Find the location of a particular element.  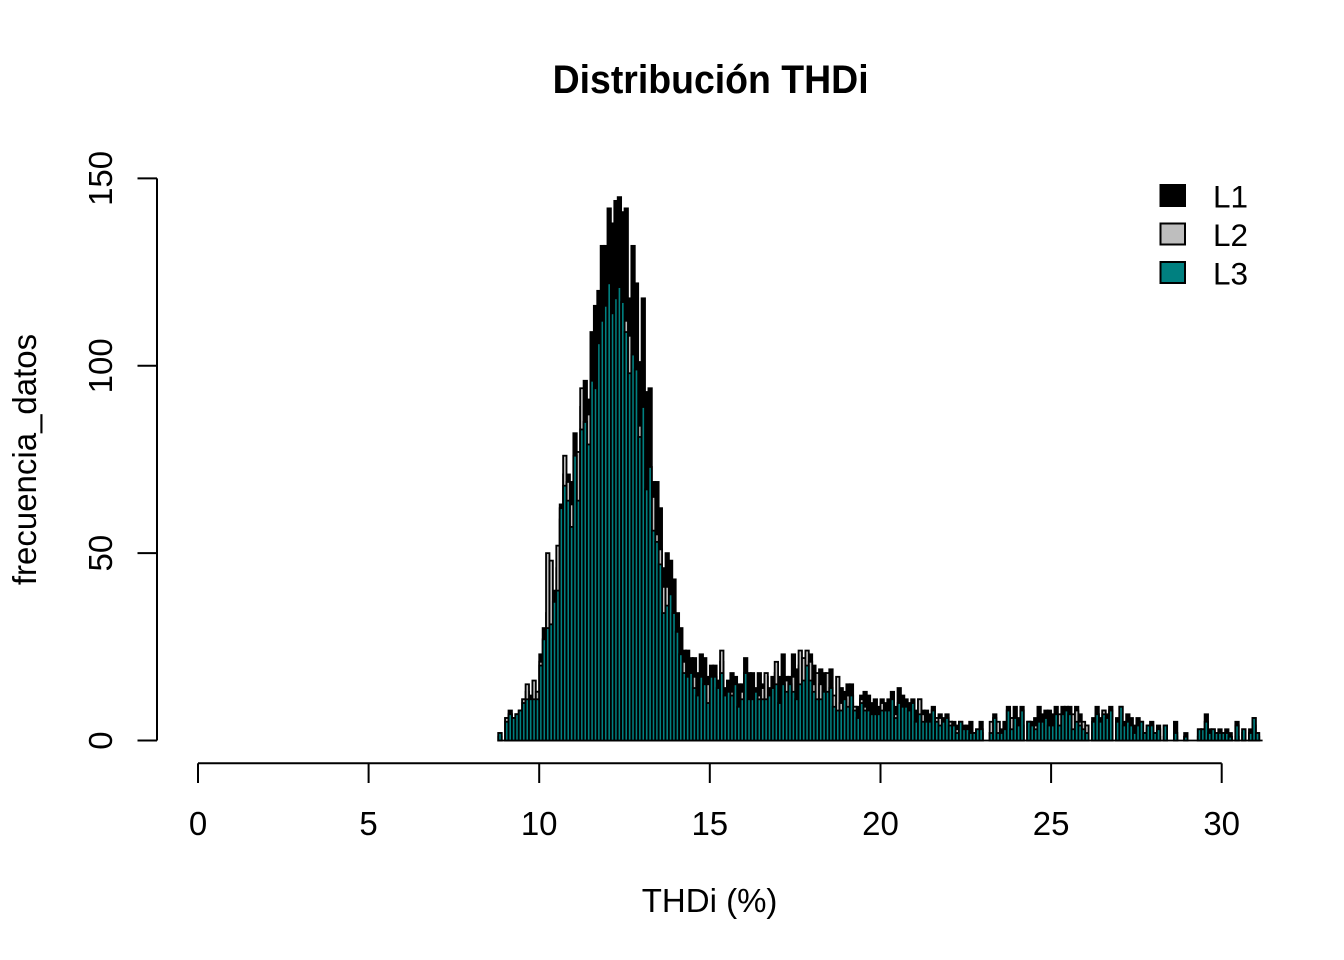

svg-text: L3 is located at coordinates (1230, 274).